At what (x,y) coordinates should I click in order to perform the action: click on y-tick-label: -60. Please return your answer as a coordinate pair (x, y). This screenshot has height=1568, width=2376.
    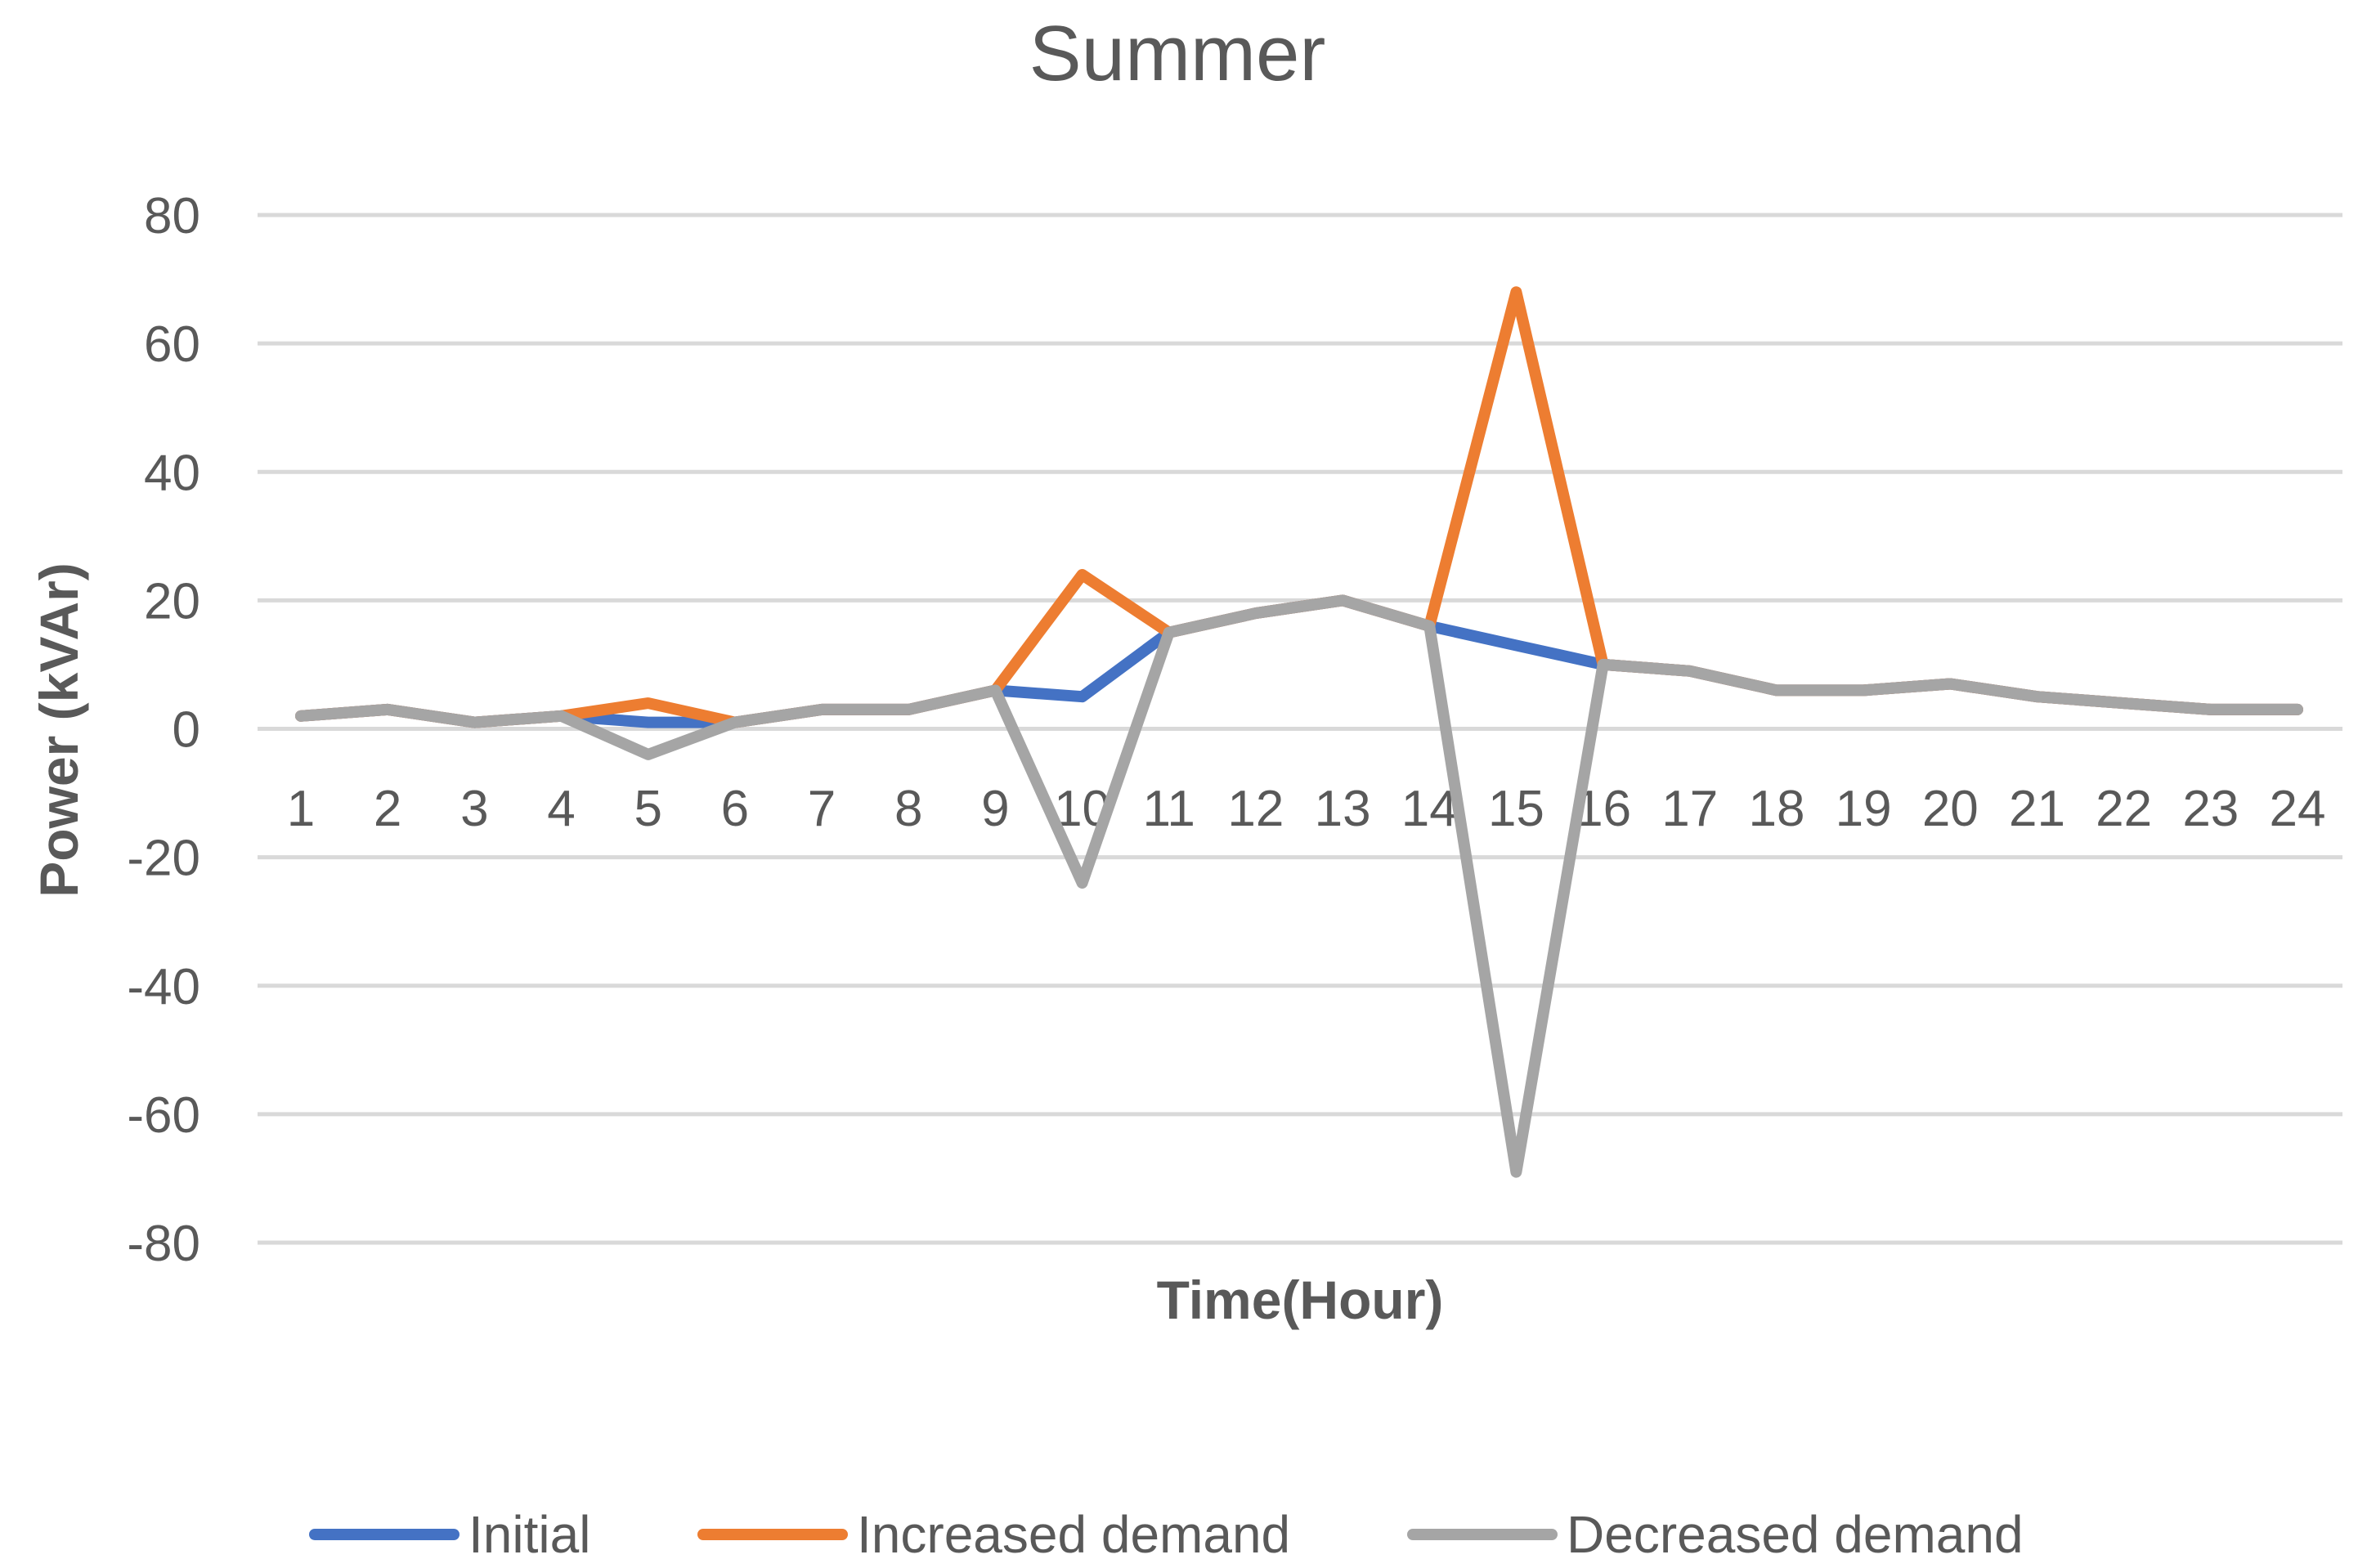
    Looking at the image, I should click on (163, 1115).